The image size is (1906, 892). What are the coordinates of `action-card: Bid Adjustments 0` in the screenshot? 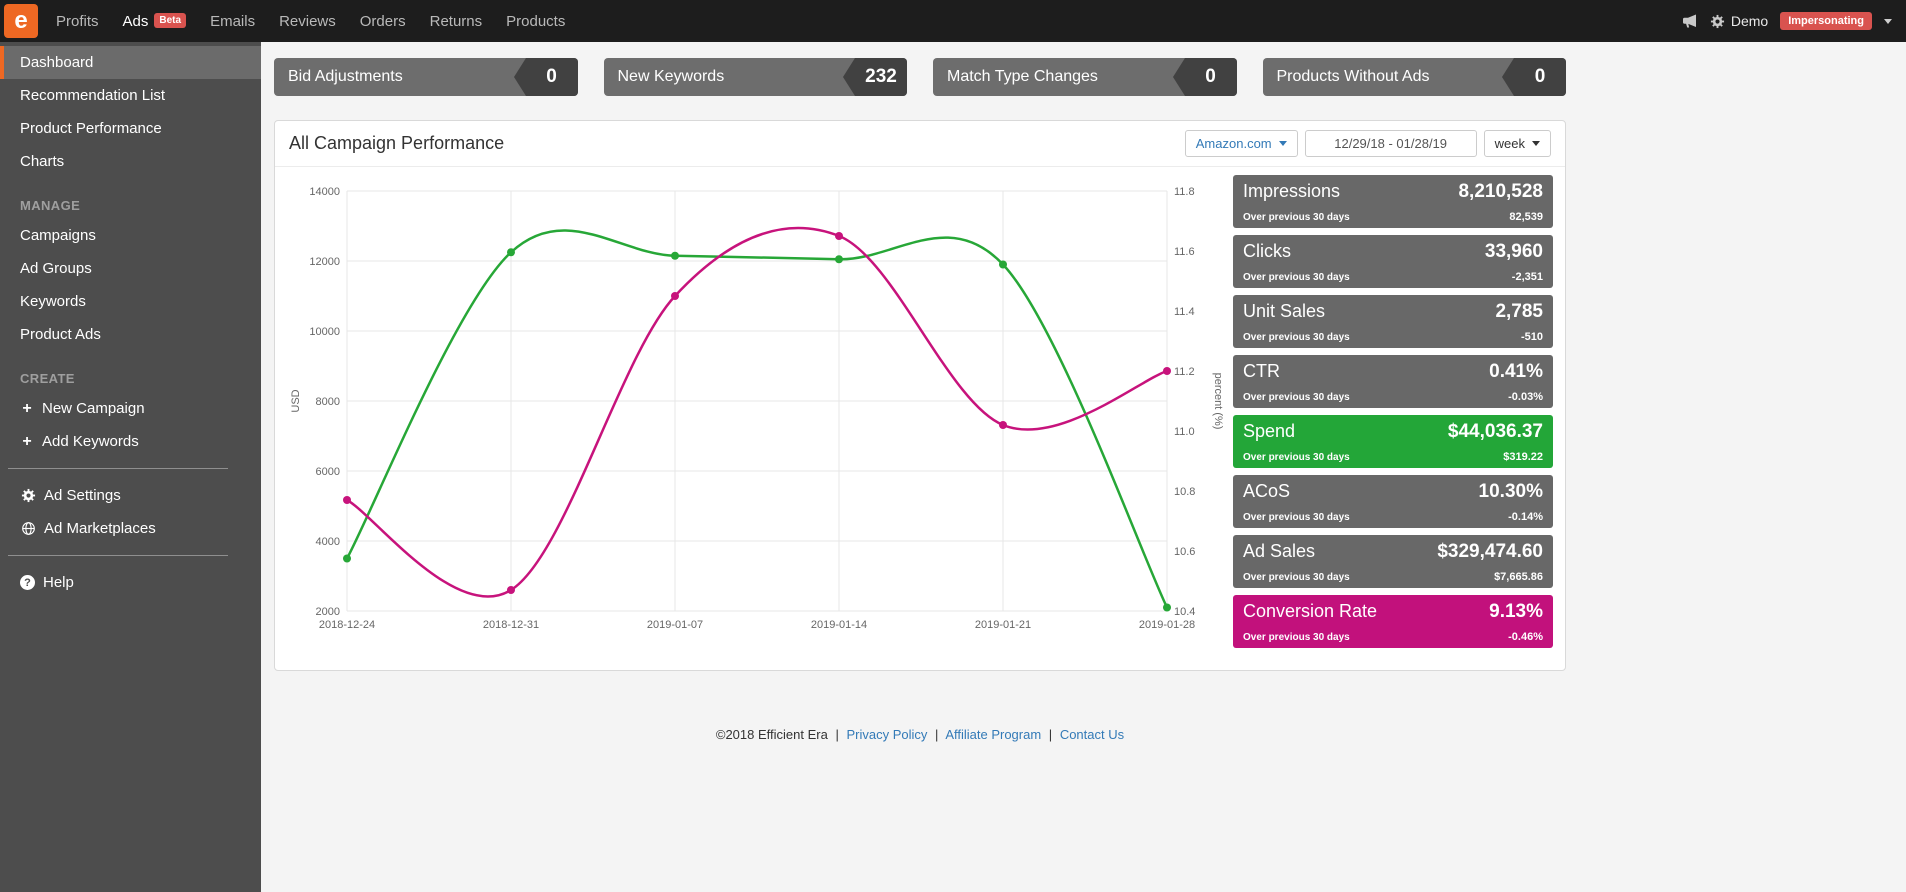 It's located at (426, 77).